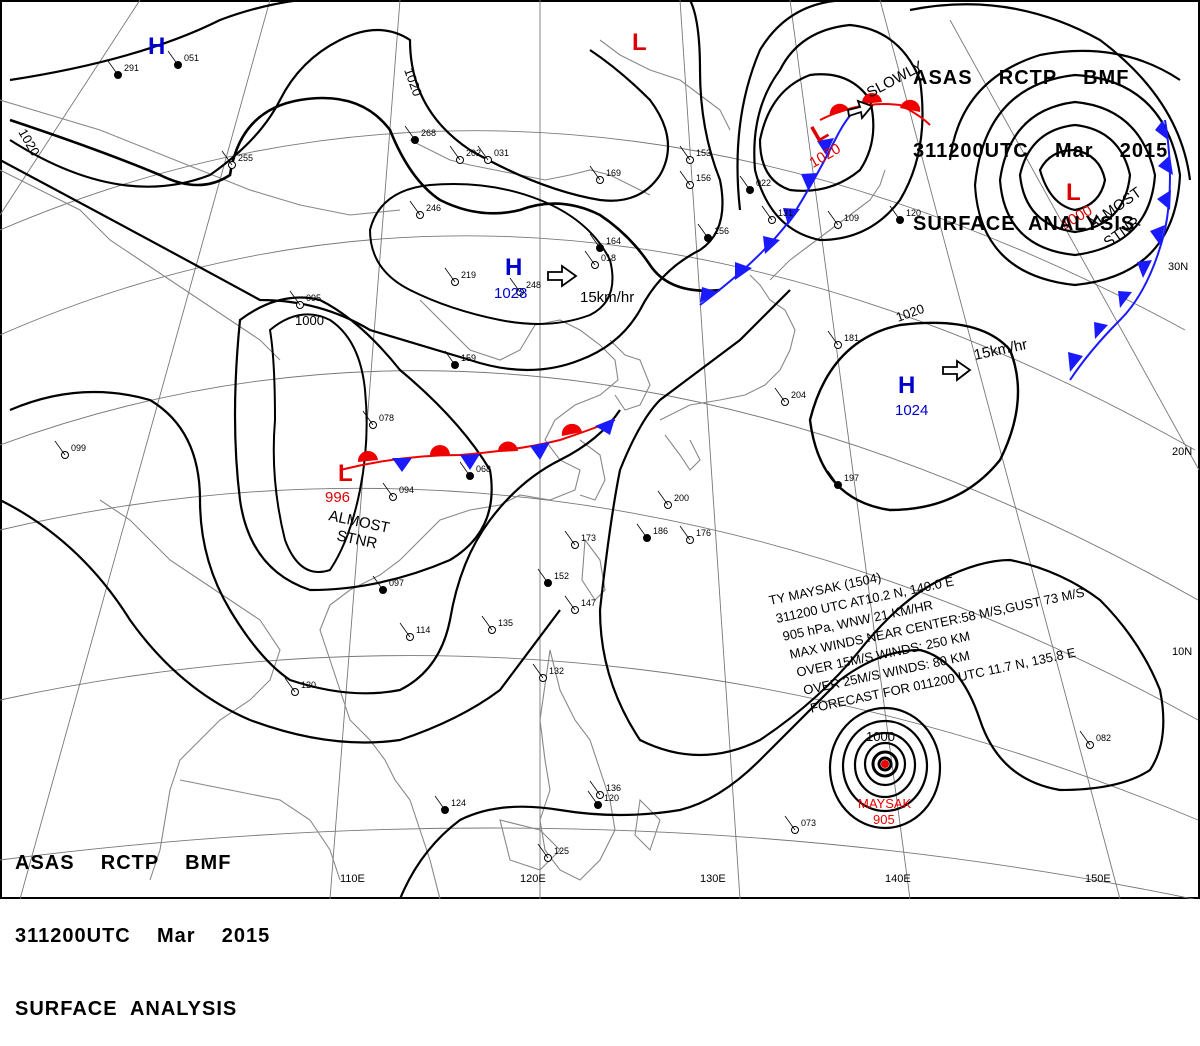 The width and height of the screenshot is (1200, 1046). I want to click on station-pressure: 246, so click(433, 208).